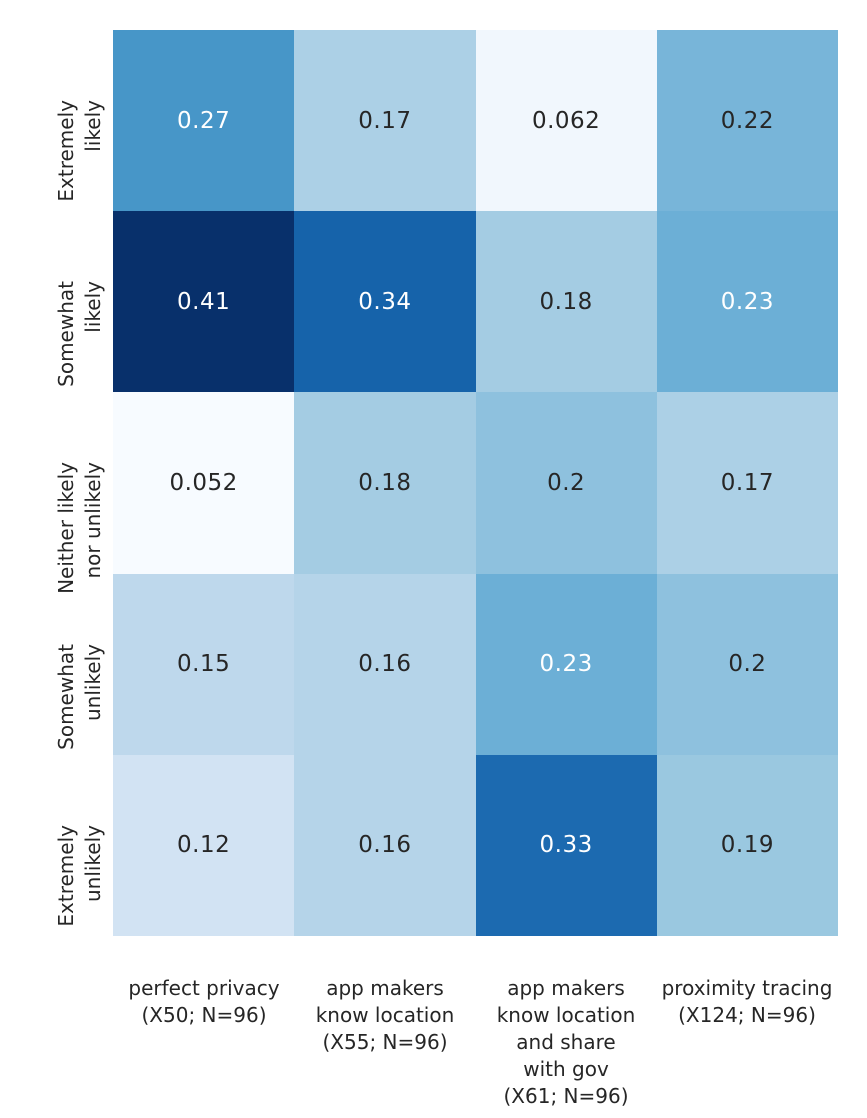 Image resolution: width=867 pixels, height=1118 pixels. What do you see at coordinates (747, 1001) in the screenshot?
I see `x-tick-label-proximity-tracing: proximity tracing (X124; N=96)` at bounding box center [747, 1001].